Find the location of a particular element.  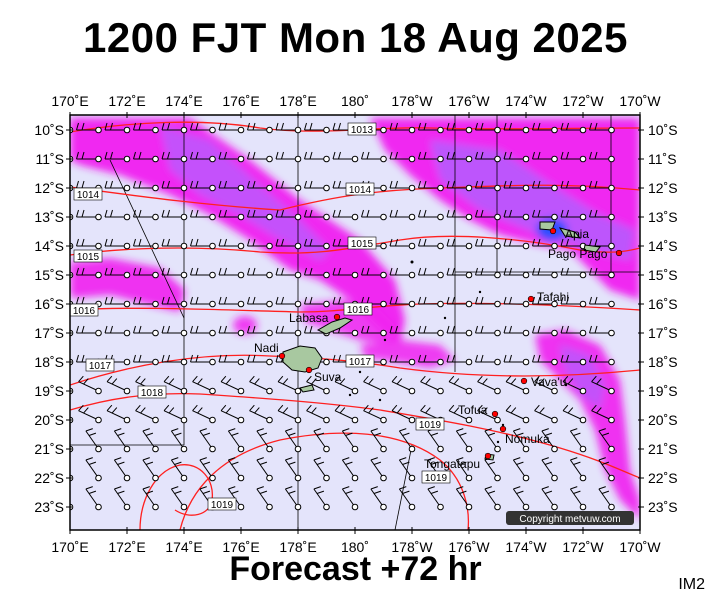

svg-text: Apia is located at coordinates (577, 234).